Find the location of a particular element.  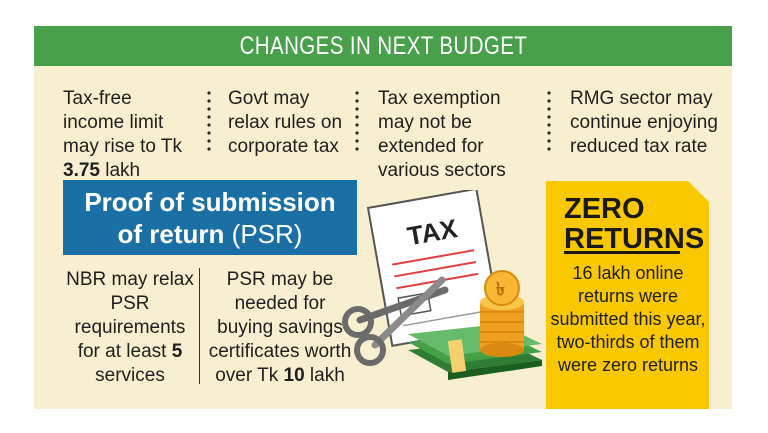

point-1-text: Tax-free income limit may rise to Tk is located at coordinates (122, 122).